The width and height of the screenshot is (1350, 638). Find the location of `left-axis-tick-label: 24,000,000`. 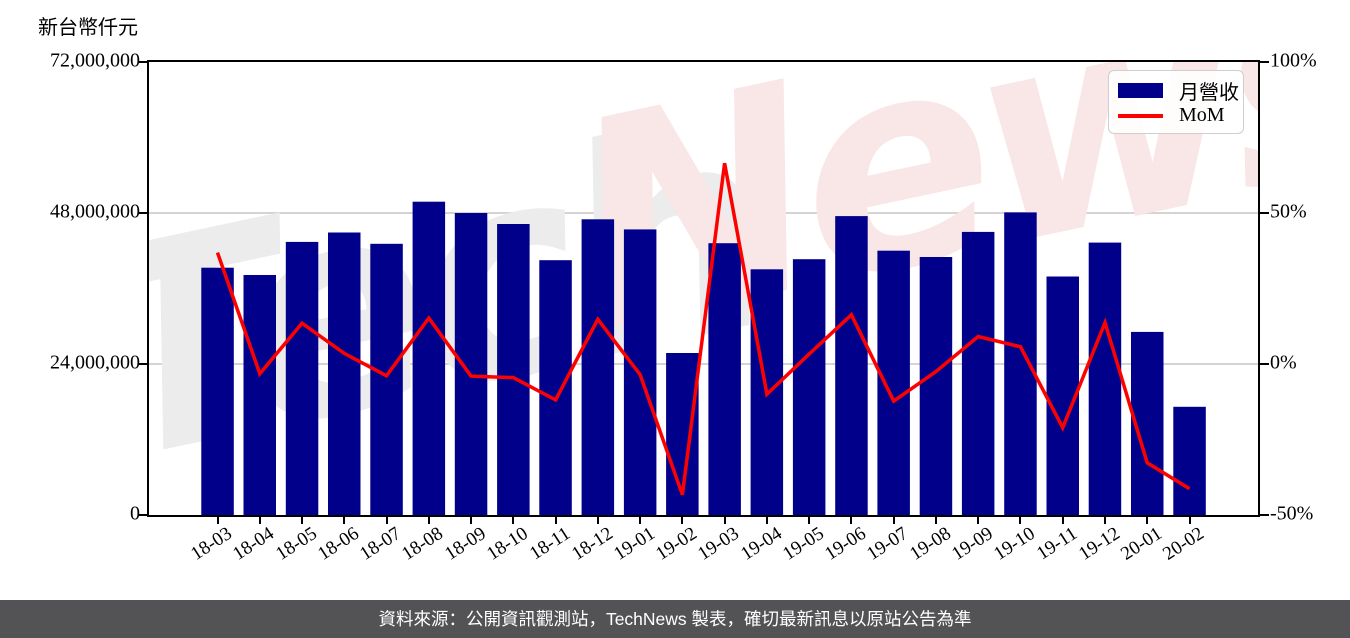

left-axis-tick-label: 24,000,000 is located at coordinates (95, 362).